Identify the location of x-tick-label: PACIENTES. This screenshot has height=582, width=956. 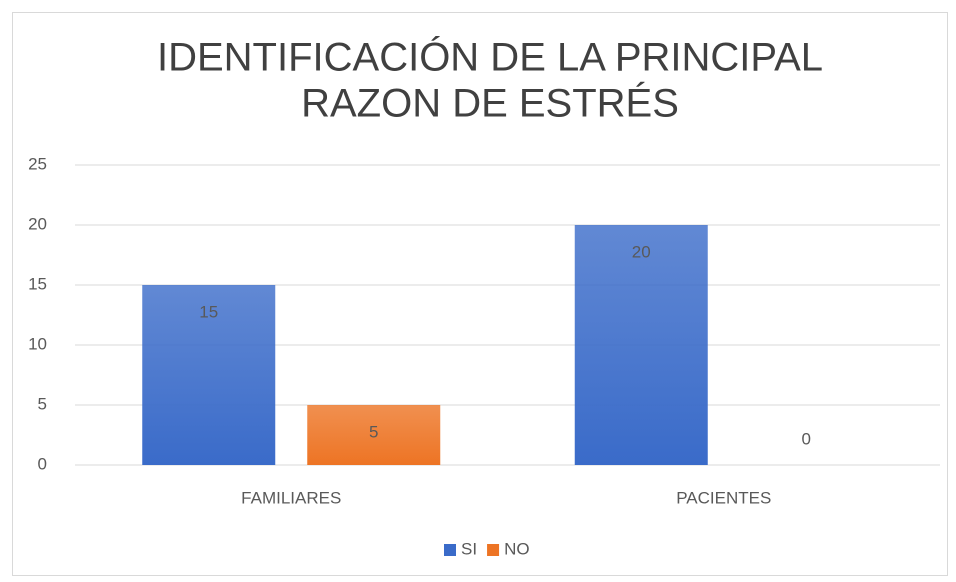
(723, 497).